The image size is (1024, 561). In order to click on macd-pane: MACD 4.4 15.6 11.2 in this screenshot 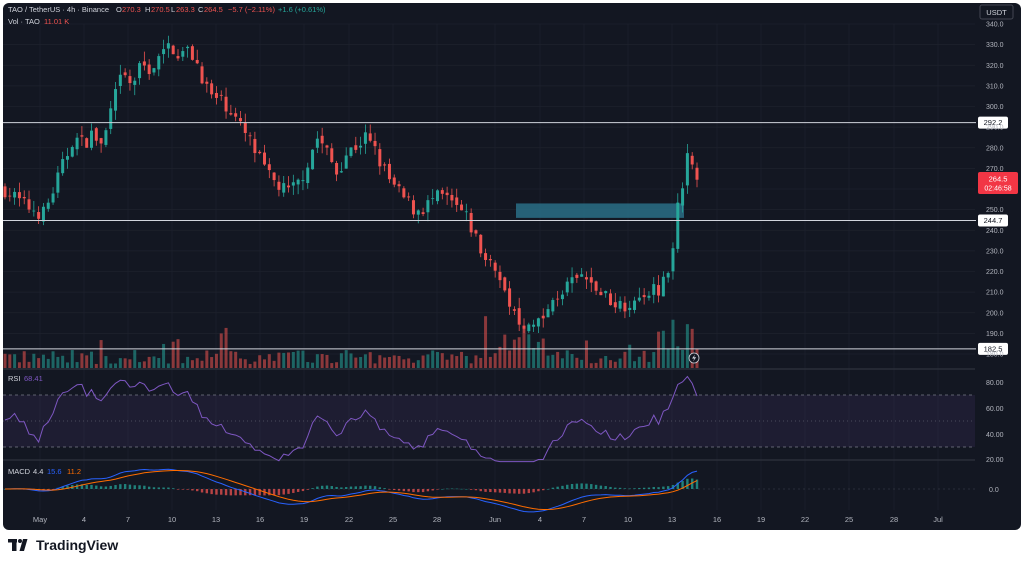, I will do `click(489, 490)`.